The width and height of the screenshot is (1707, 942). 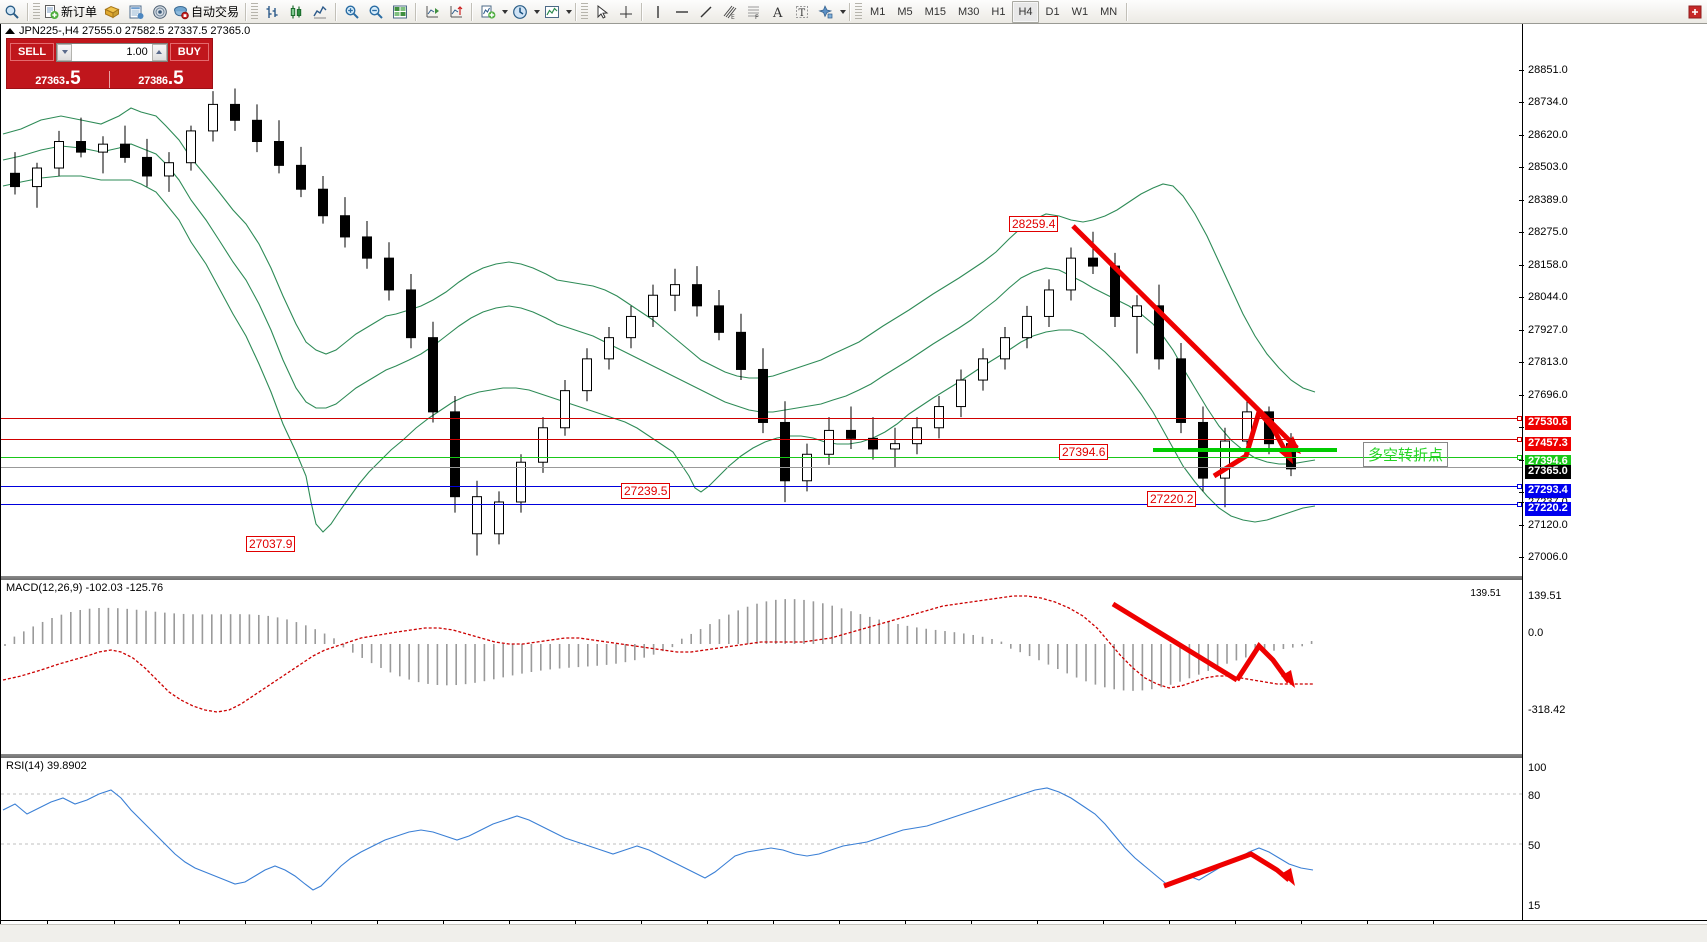 I want to click on timeframe-m5: M5, so click(x=905, y=11).